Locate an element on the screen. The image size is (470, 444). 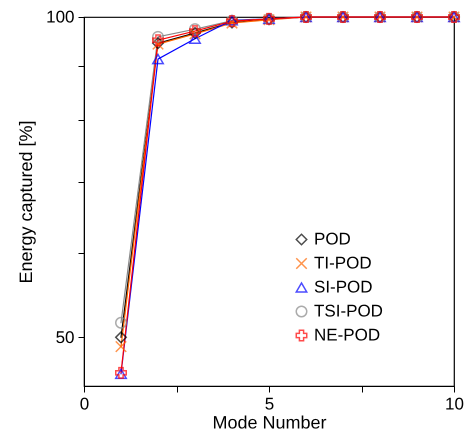
legend-label: TSI-POD is located at coordinates (348, 311).